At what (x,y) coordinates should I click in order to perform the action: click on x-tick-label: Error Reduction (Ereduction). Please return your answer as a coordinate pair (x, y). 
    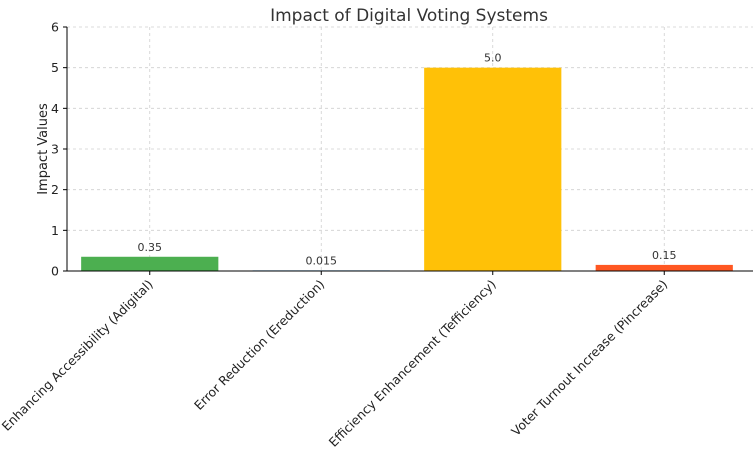
    Looking at the image, I should click on (259, 345).